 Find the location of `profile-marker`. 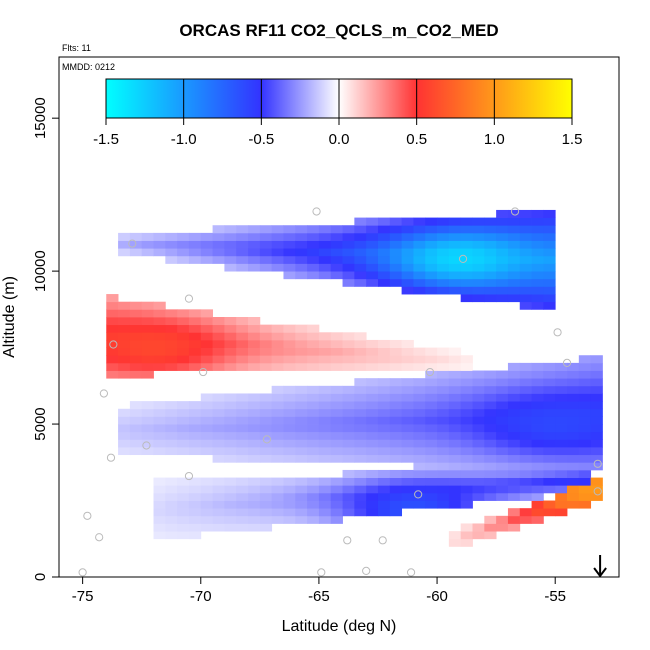

profile-marker is located at coordinates (567, 362).